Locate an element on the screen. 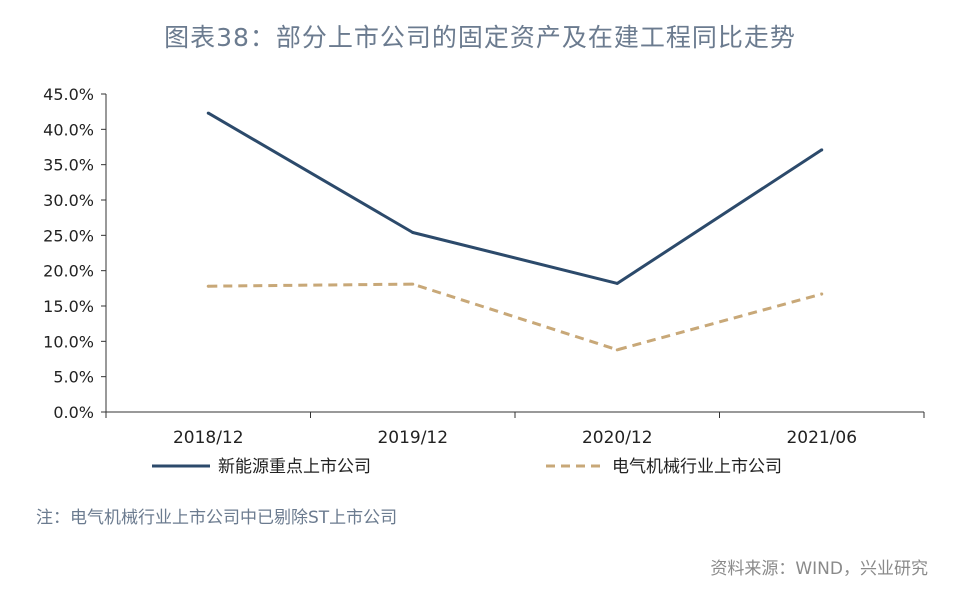  legend-label-2: 电气机械行业上市公司 is located at coordinates (697, 467).